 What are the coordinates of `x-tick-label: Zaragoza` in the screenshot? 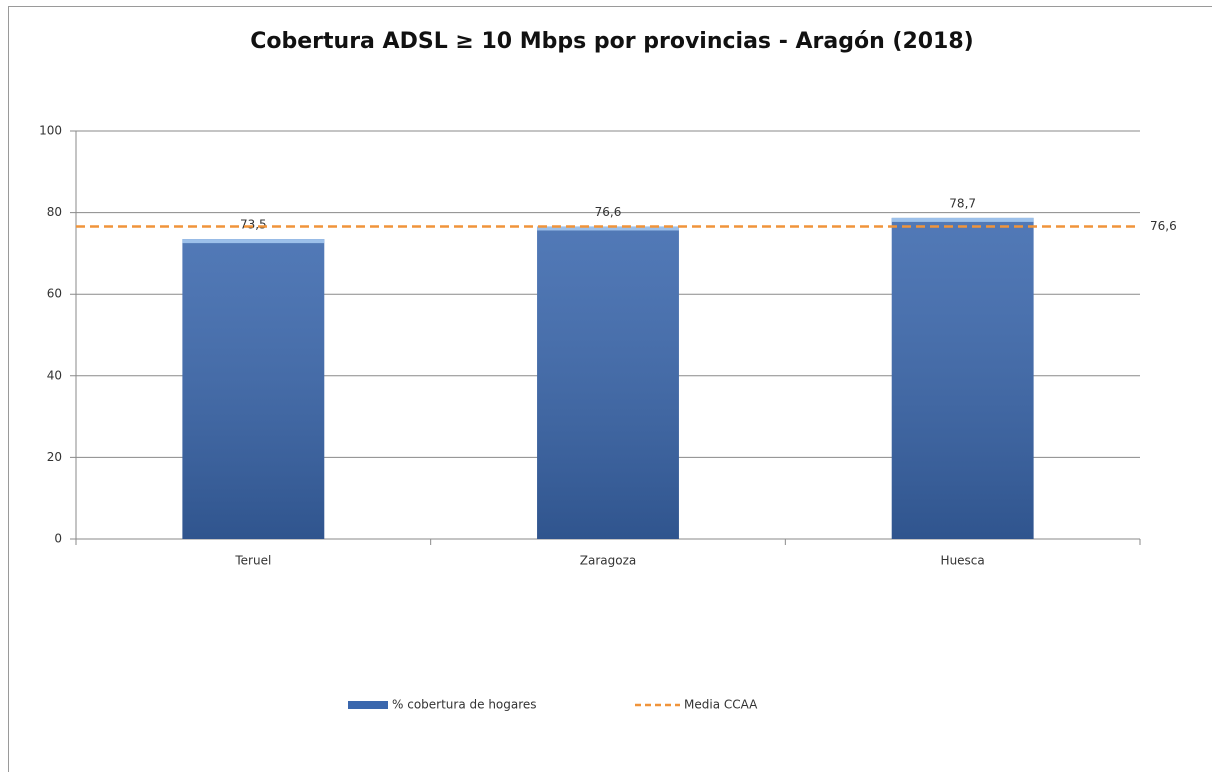 It's located at (608, 561).